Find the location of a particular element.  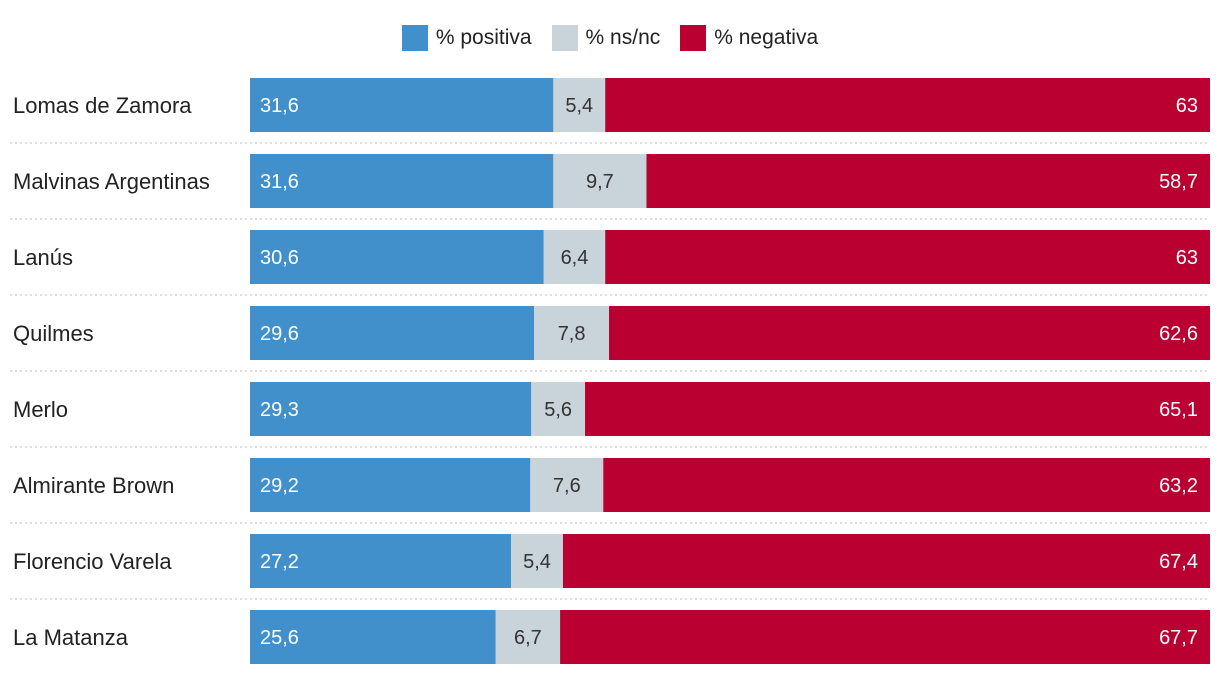

legend-label: % ns/nc is located at coordinates (623, 37).